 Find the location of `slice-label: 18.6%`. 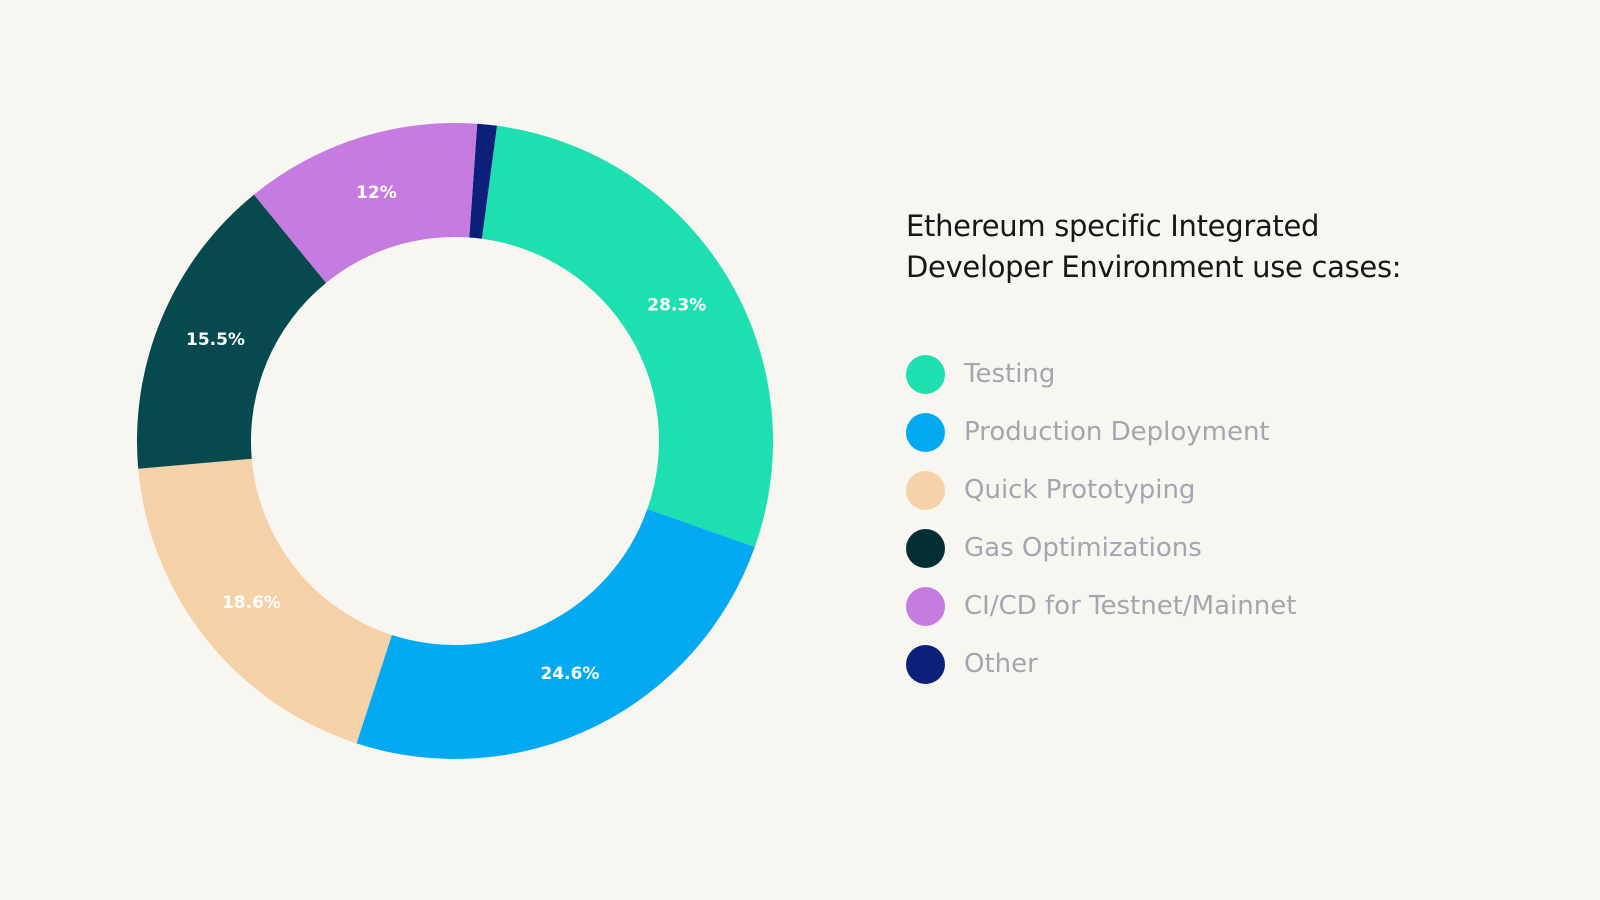

slice-label: 18.6% is located at coordinates (251, 603).